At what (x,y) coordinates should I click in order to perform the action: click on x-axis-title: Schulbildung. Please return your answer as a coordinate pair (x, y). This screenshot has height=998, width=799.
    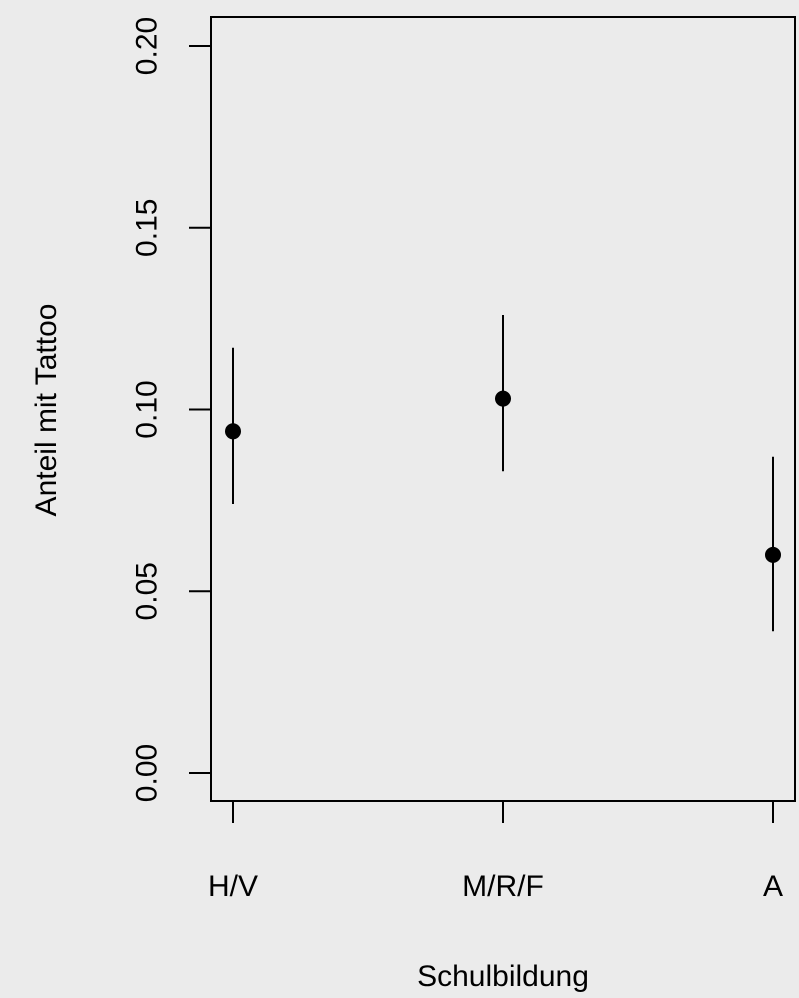
    Looking at the image, I should click on (503, 976).